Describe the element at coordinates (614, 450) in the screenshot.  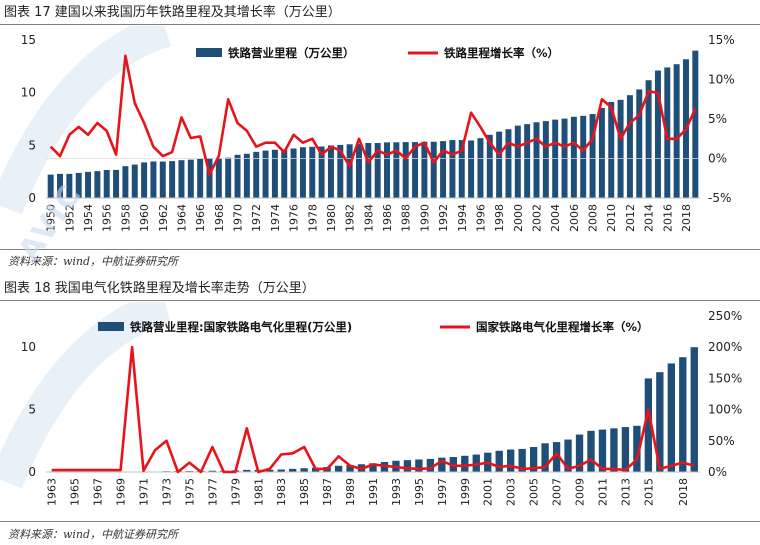
I see `chart2-bar-2012` at that location.